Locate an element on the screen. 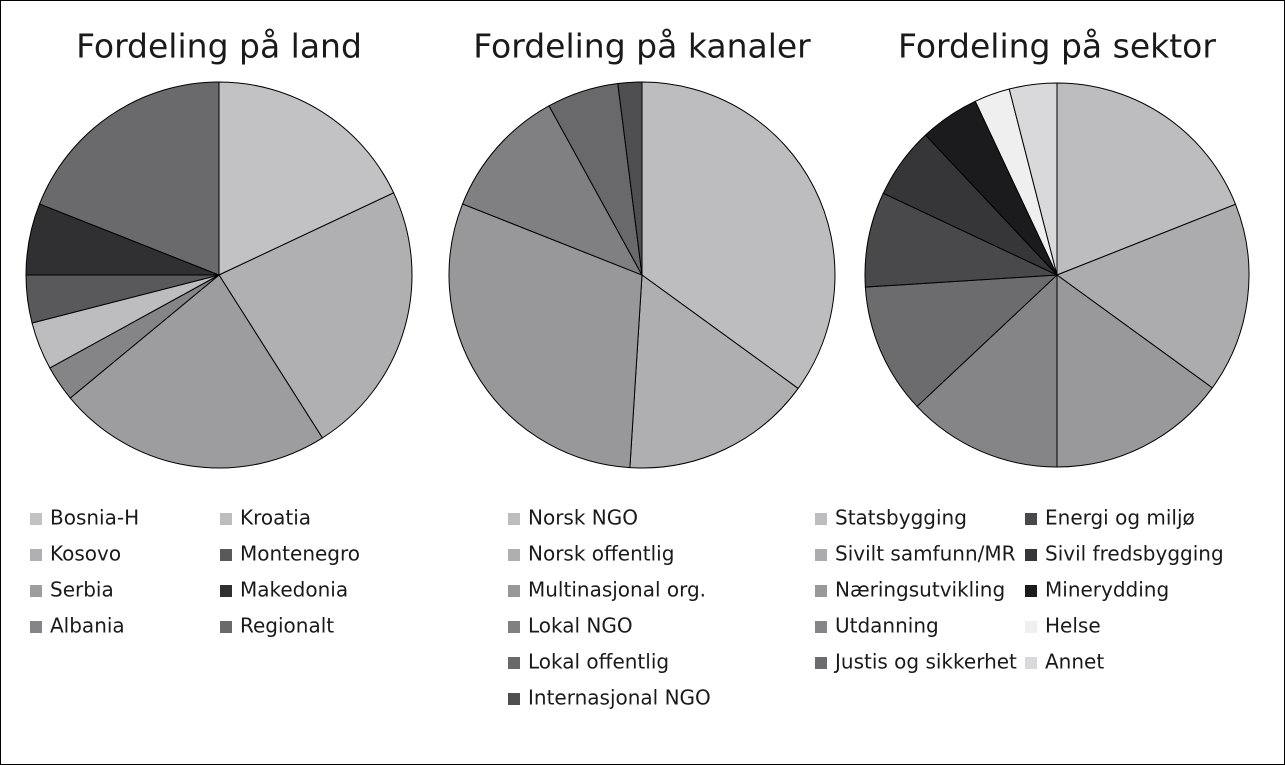 The width and height of the screenshot is (1285, 765). legend-label: Statsbygging is located at coordinates (901, 518).